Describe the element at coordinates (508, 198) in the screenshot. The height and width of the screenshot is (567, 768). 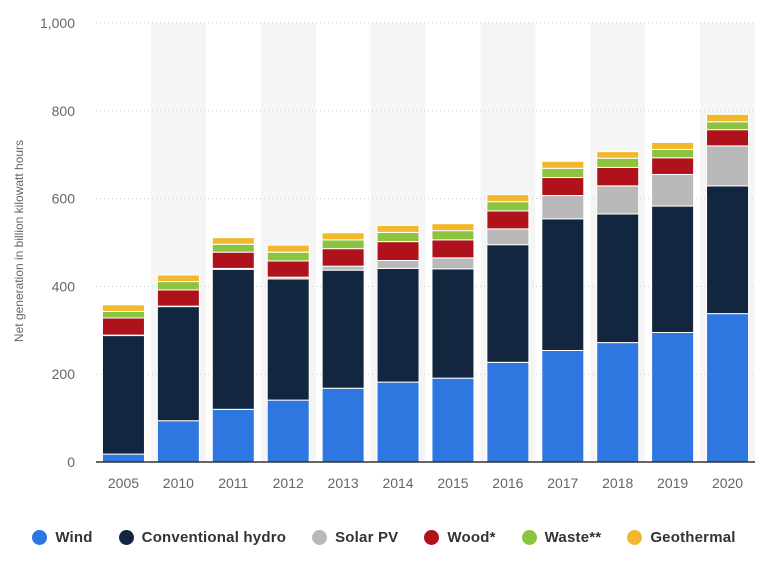
I see `bar-geothermal-2016` at that location.